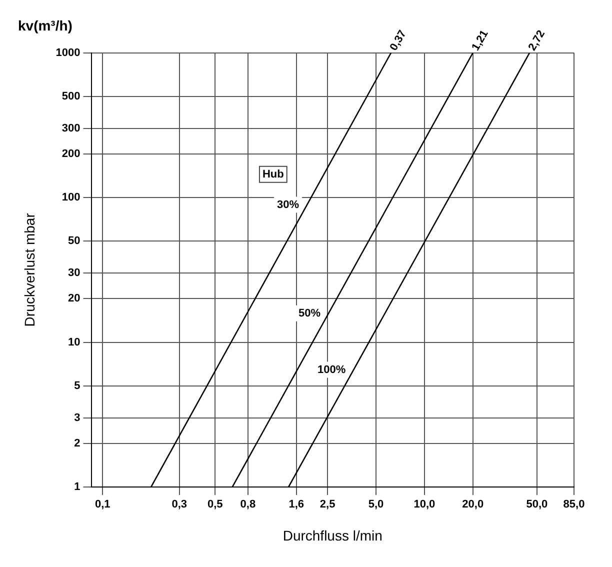 Image resolution: width=612 pixels, height=567 pixels. I want to click on y-tick-label: 1000, so click(68, 52).